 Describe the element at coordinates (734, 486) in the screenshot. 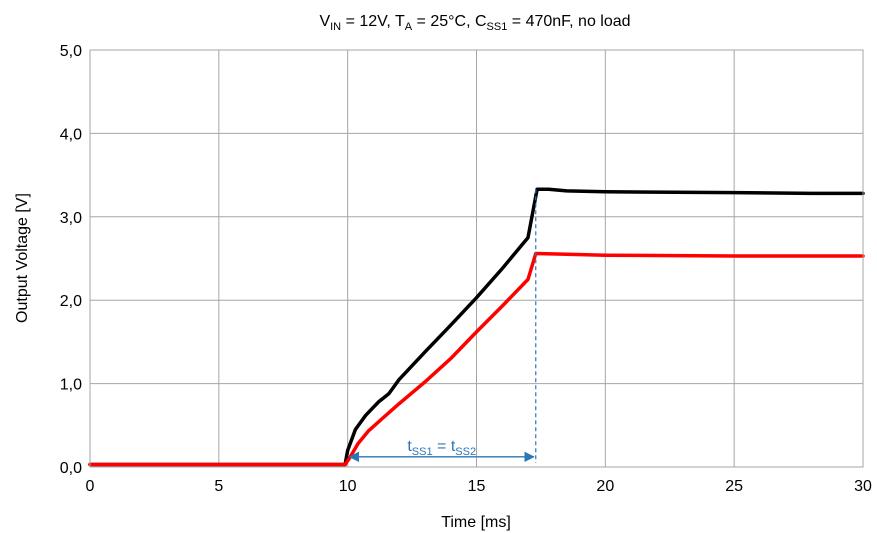

I see `x-tick-label: 25` at that location.